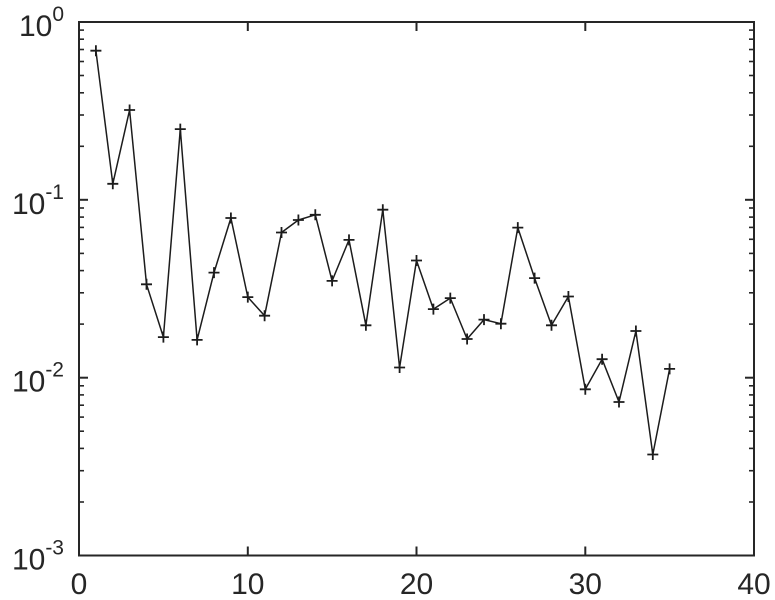  What do you see at coordinates (38, 557) in the screenshot?
I see `y-tick-label: 10⁻³` at bounding box center [38, 557].